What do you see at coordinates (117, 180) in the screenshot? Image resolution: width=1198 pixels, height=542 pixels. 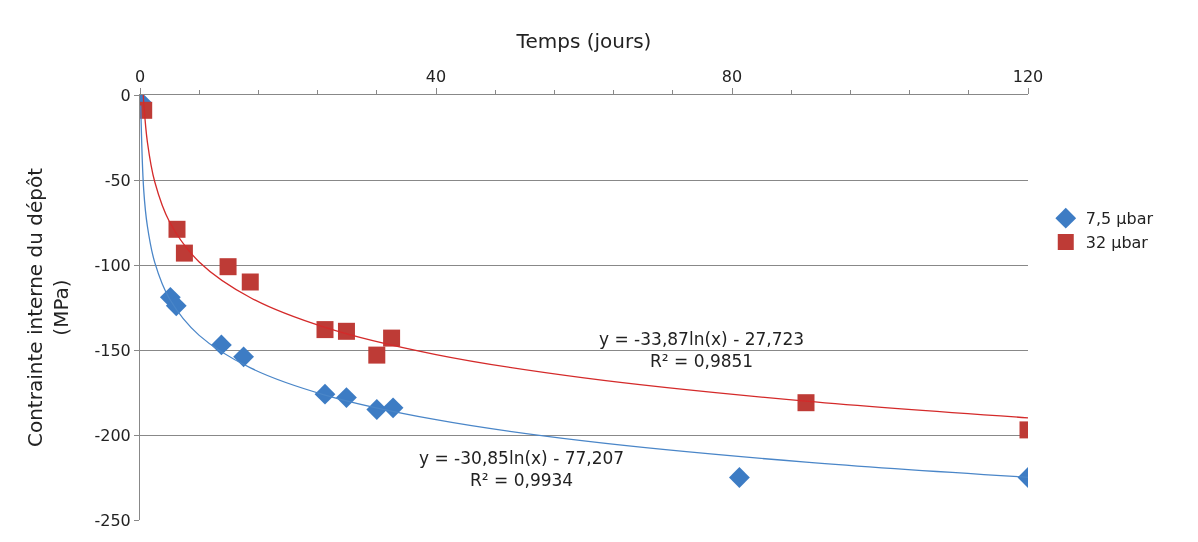 I see `y-tick-label: -50` at bounding box center [117, 180].